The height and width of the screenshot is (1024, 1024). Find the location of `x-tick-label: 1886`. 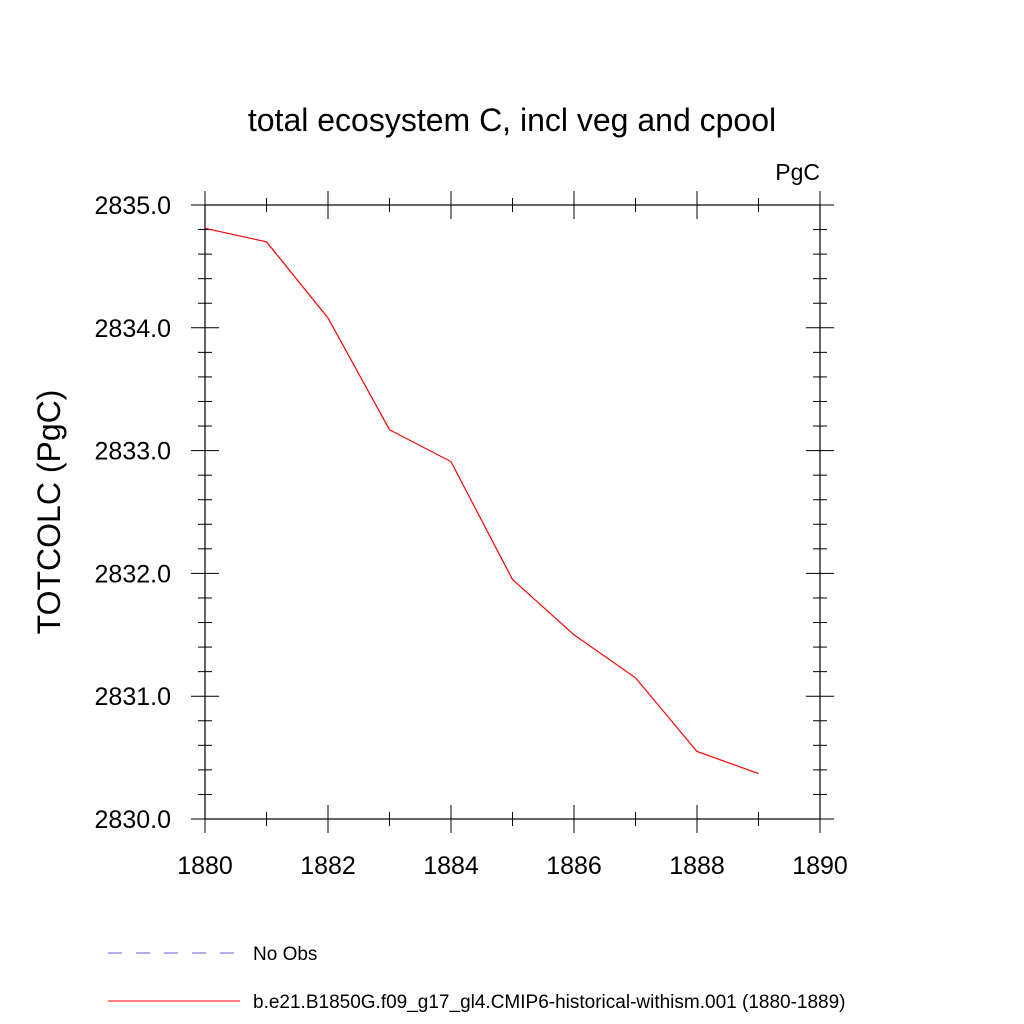

x-tick-label: 1886 is located at coordinates (574, 866).